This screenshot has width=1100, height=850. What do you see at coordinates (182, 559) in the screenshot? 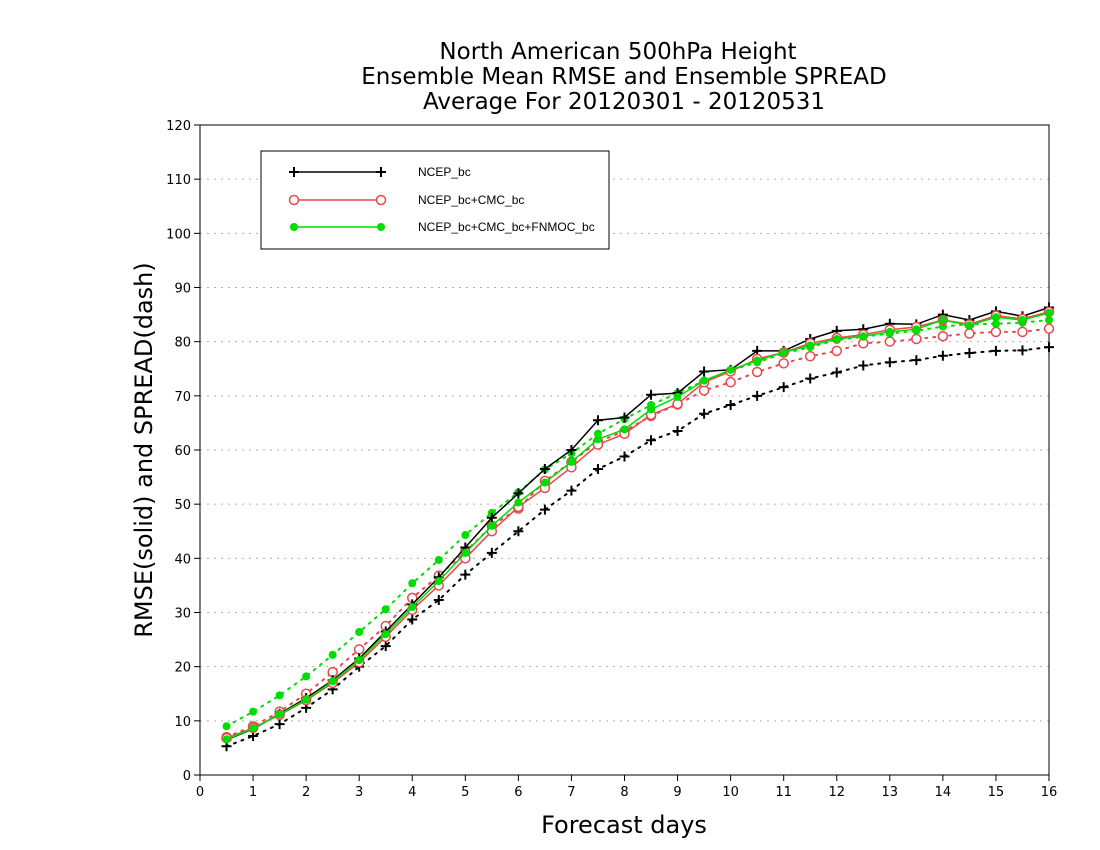
I see `y-tick-label: 40` at bounding box center [182, 559].